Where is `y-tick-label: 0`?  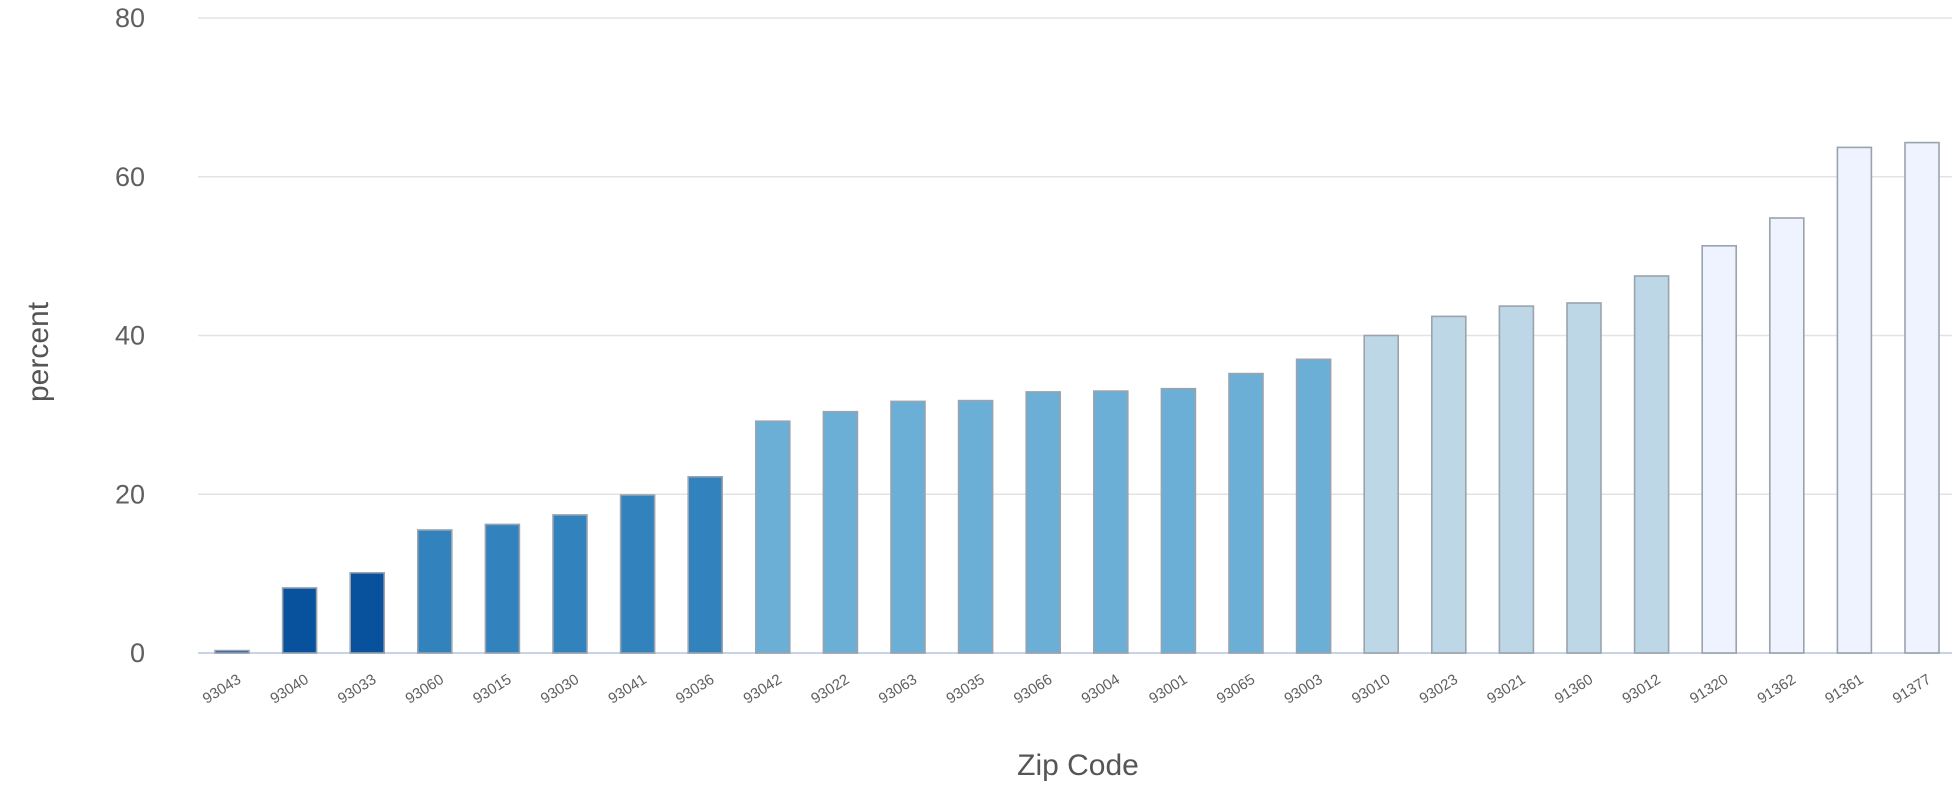 y-tick-label: 0 is located at coordinates (137, 653).